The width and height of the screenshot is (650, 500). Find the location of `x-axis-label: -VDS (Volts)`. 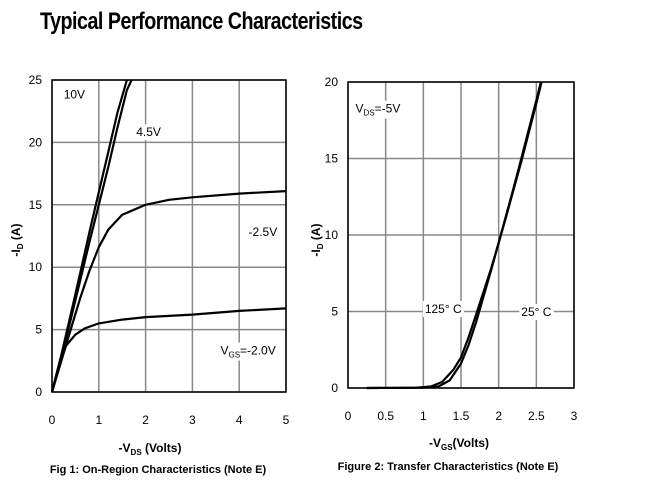

x-axis-label: -VDS (Volts) is located at coordinates (150, 449).